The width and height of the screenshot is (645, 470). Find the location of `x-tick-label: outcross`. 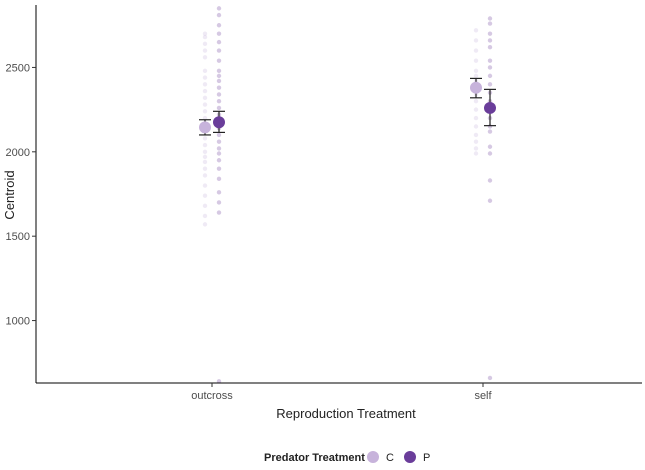

x-tick-label: outcross is located at coordinates (212, 396).